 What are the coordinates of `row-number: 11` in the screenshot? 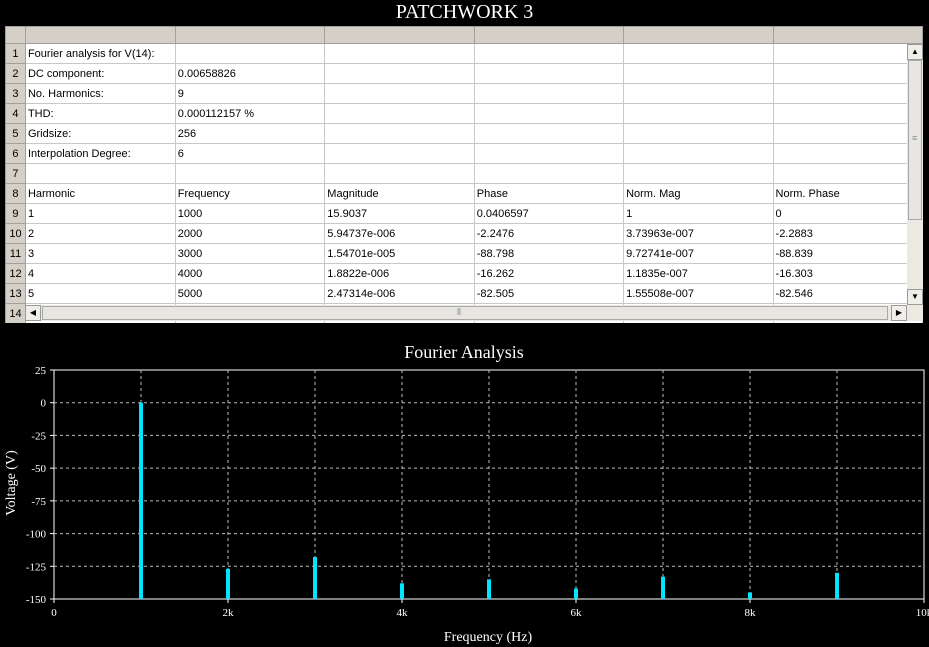 It's located at (15, 253).